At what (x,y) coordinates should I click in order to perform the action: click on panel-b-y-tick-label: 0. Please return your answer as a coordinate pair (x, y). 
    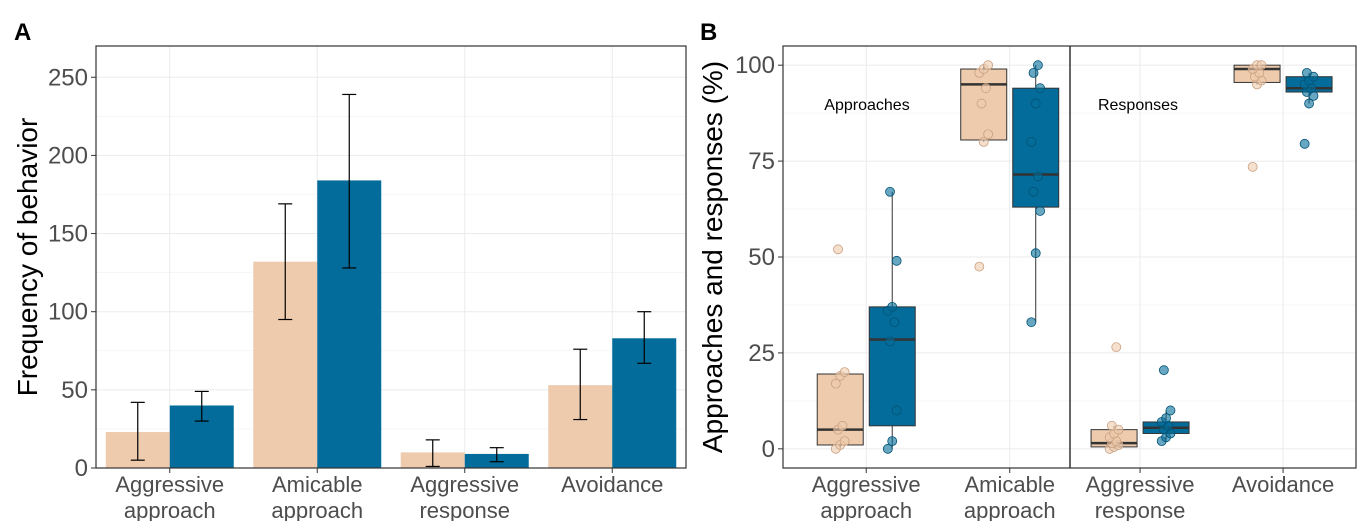
    Looking at the image, I should click on (768, 449).